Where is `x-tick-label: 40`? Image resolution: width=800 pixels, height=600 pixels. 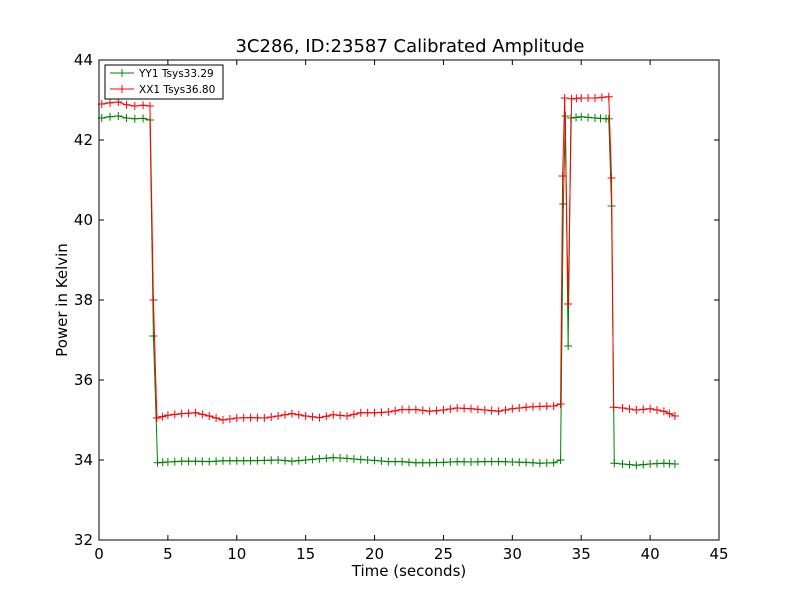 x-tick-label: 40 is located at coordinates (650, 554).